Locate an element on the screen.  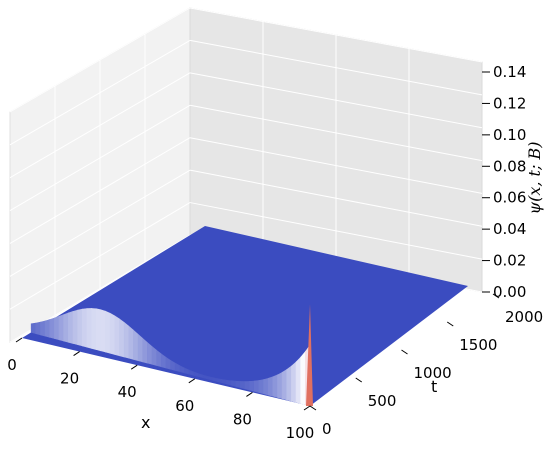
x-axis: 0 20 40 60 80 100 is located at coordinates (161, 389).